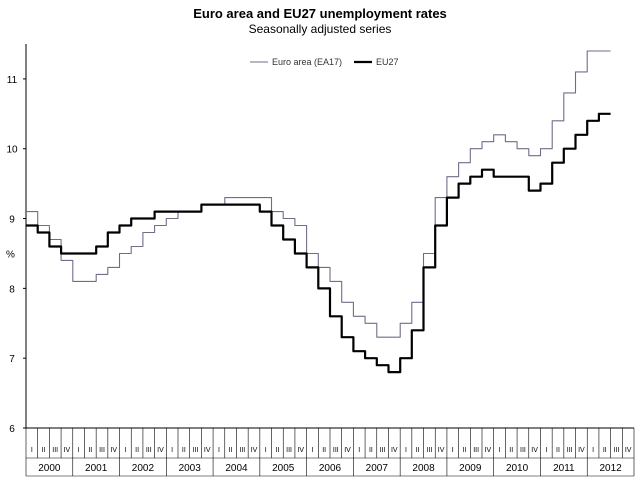  Describe the element at coordinates (610, 468) in the screenshot. I see `year-label: 2012` at that location.